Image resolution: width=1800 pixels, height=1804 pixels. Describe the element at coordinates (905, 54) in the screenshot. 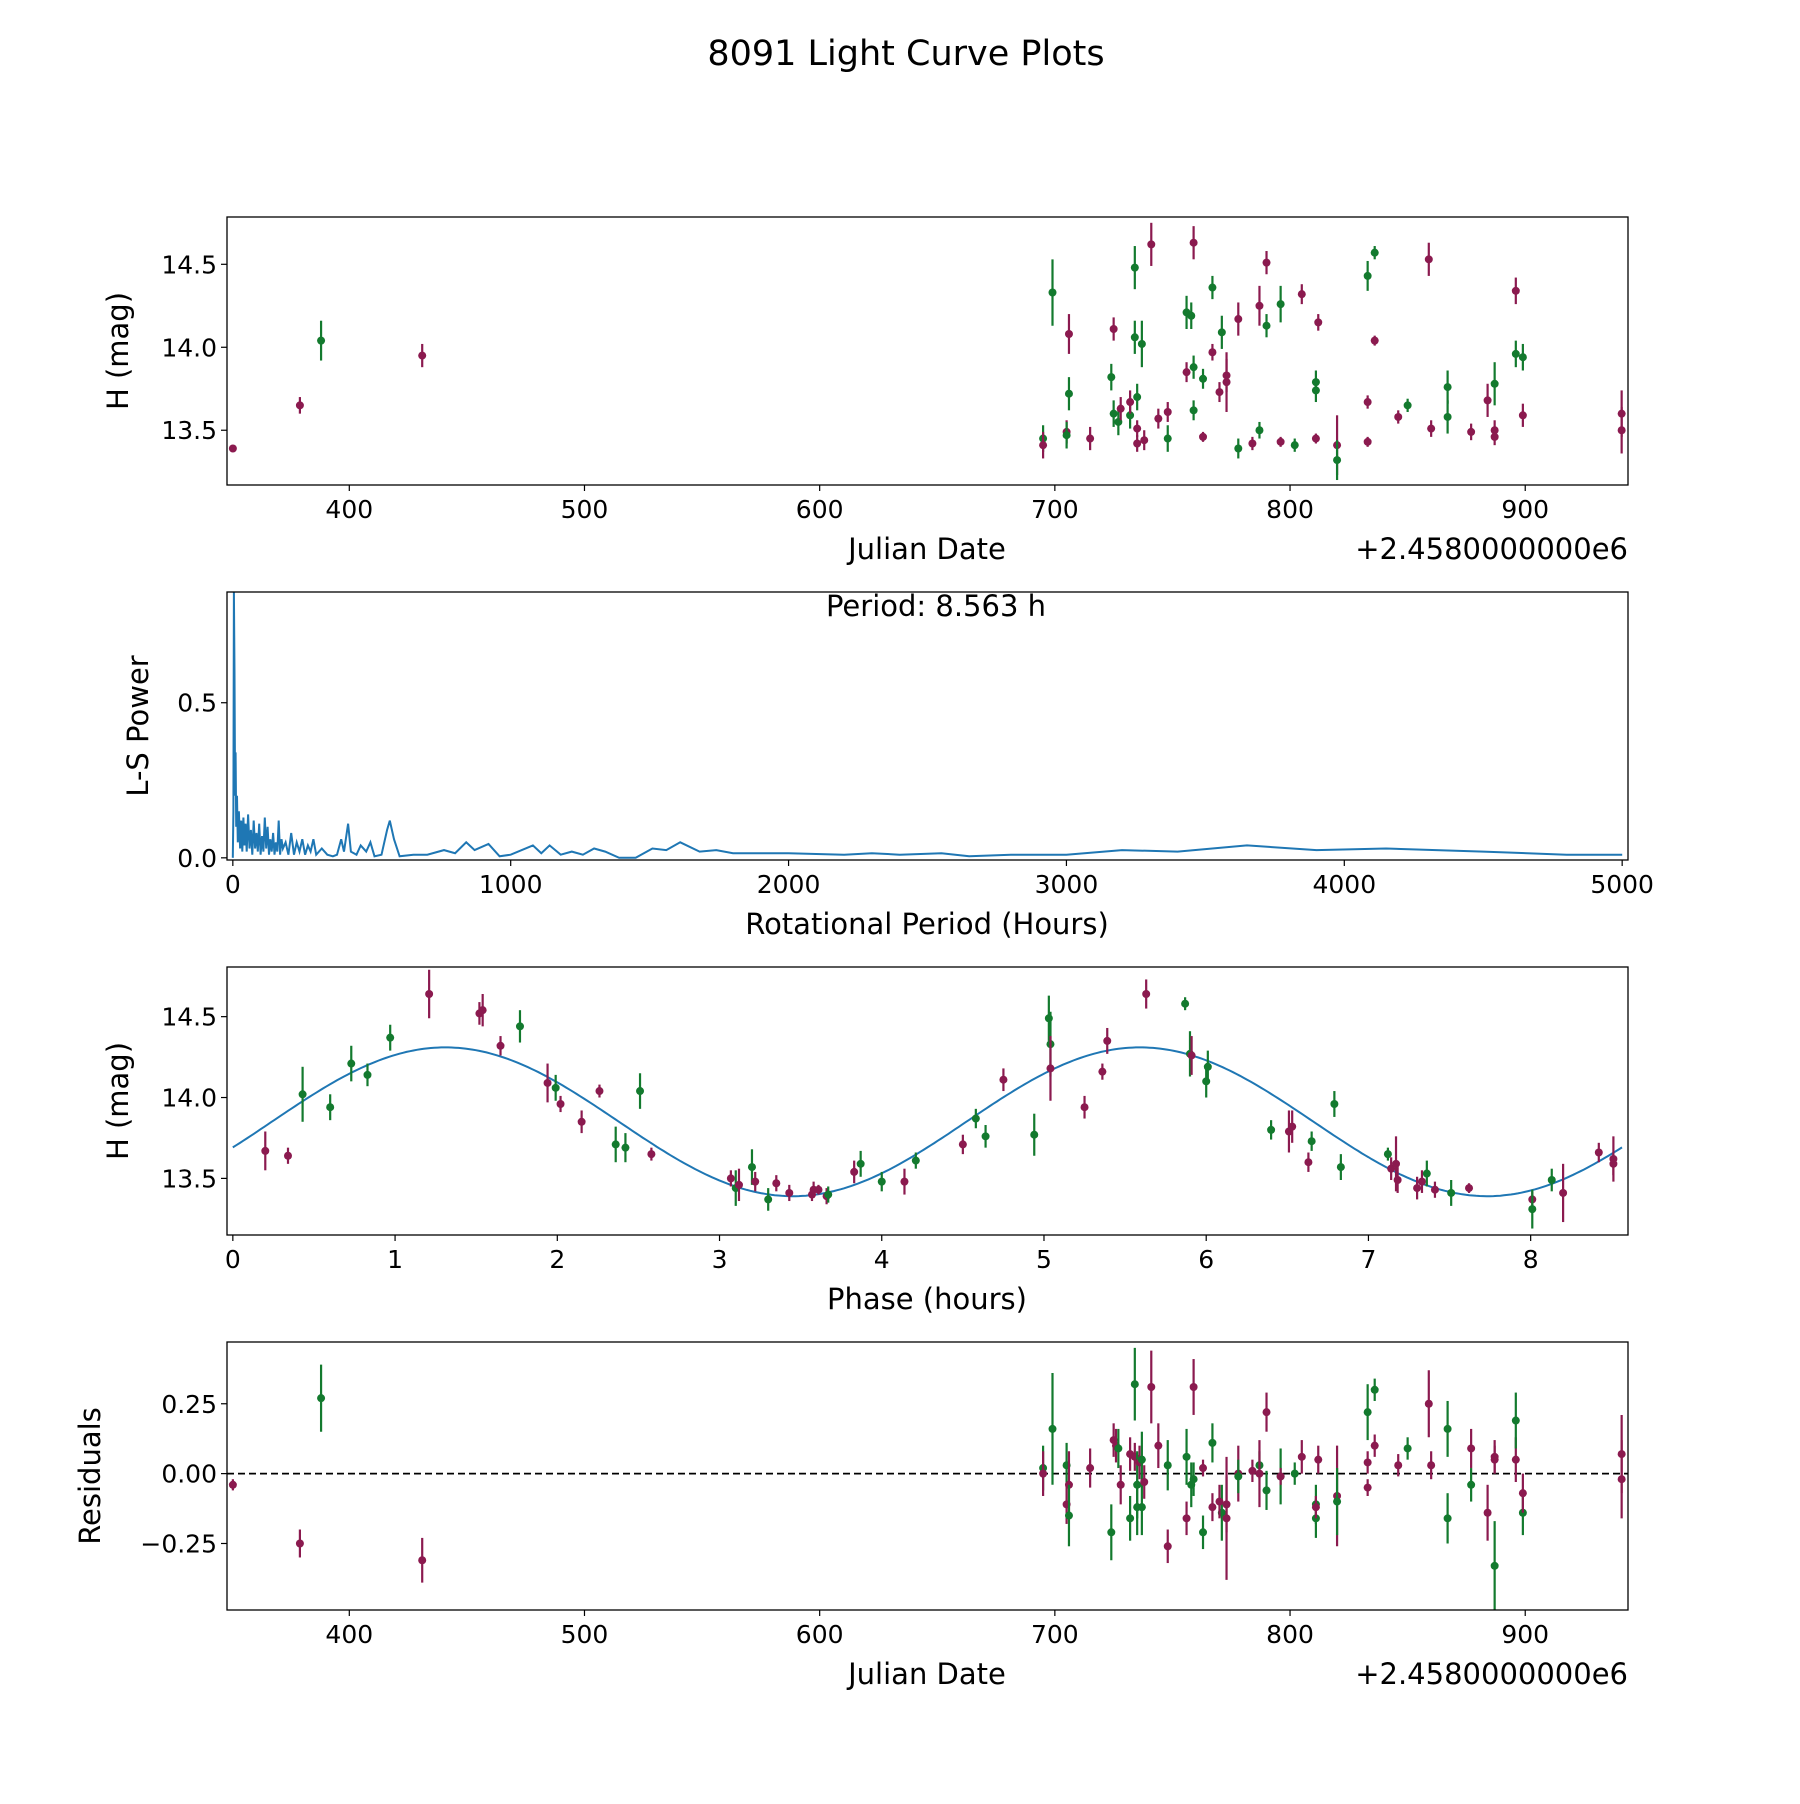

I see `figure-title: 8091 Light Curve Plots` at that location.